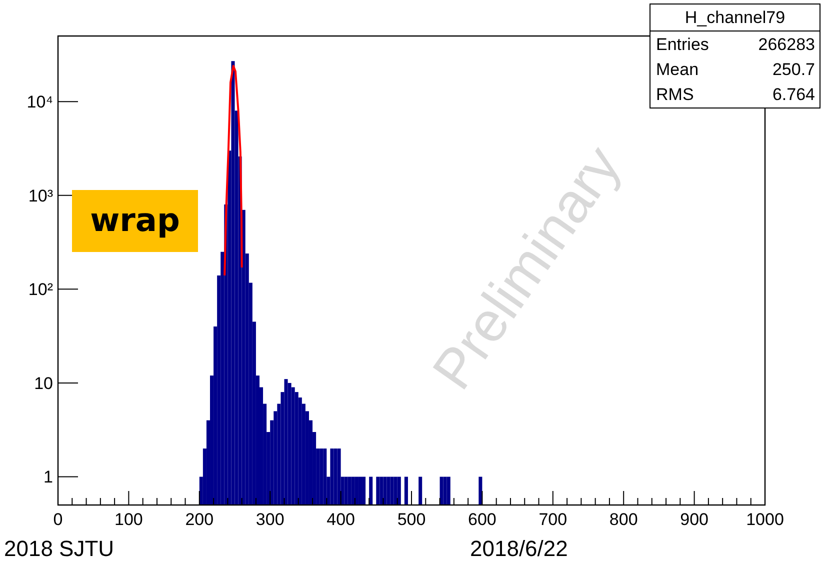 The width and height of the screenshot is (823, 566). I want to click on annotation: Mean, so click(677, 69).